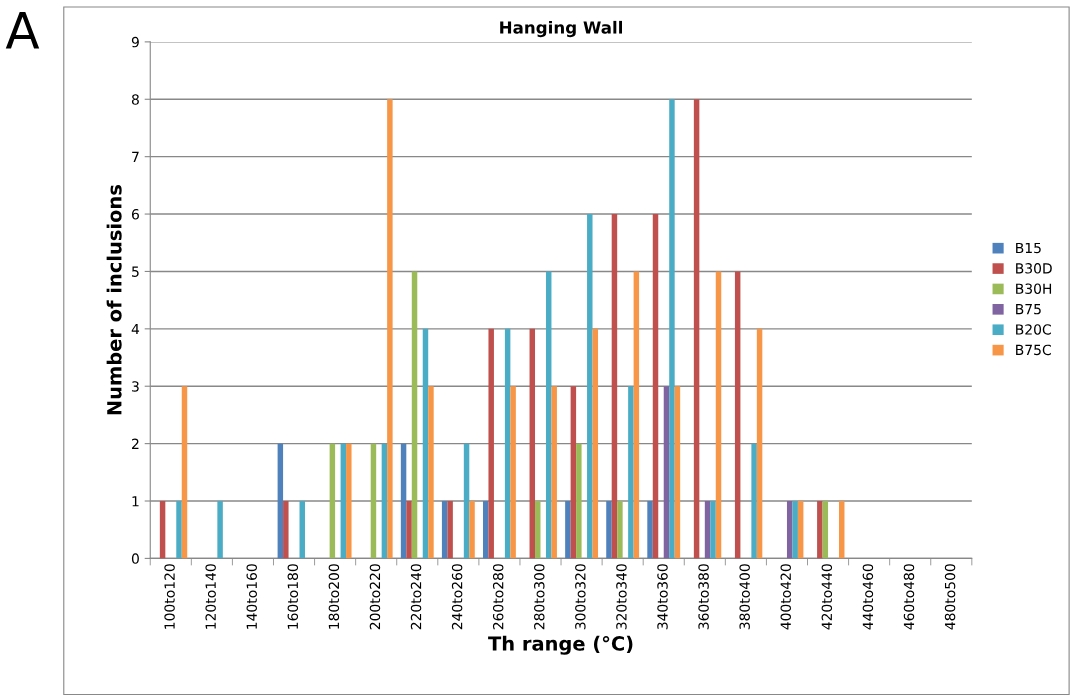 The height and width of the screenshot is (698, 1081). What do you see at coordinates (662, 597) in the screenshot?
I see `x-tick-label: 340to360` at bounding box center [662, 597].